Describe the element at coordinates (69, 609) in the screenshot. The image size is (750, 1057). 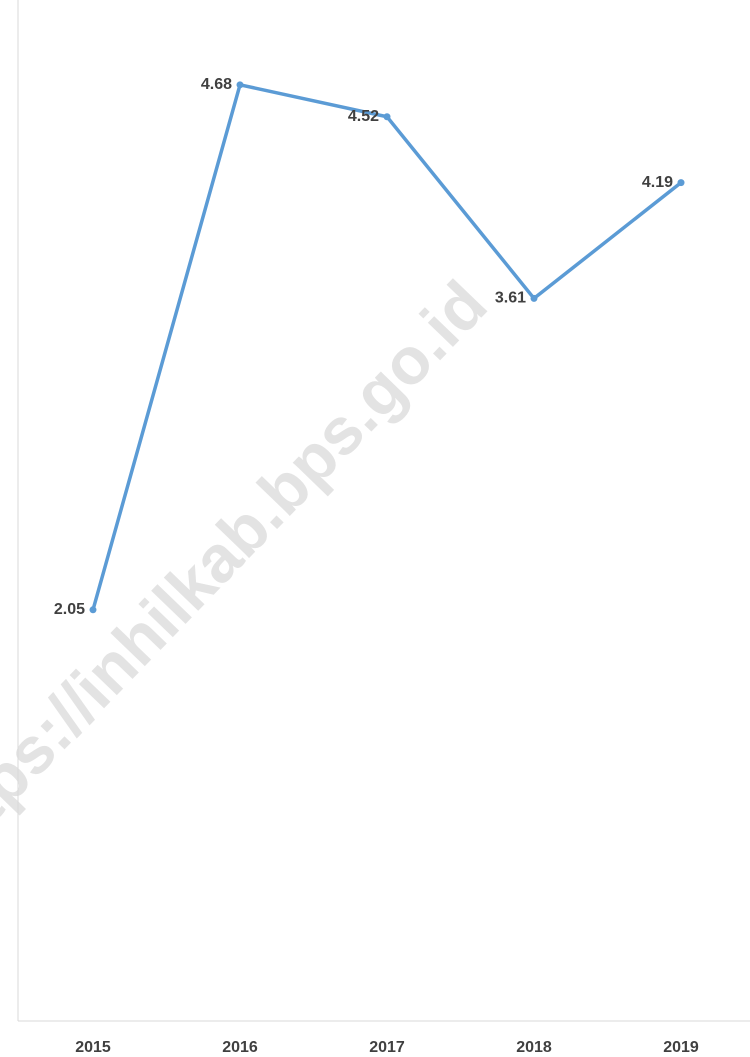
I see `data-label: 2.05` at that location.